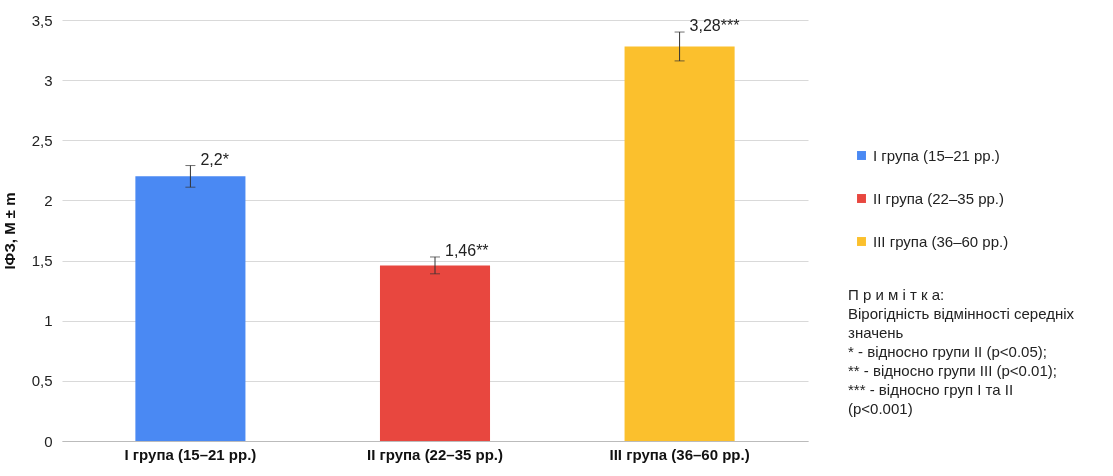 This screenshot has height=476, width=1113. Describe the element at coordinates (48, 80) in the screenshot. I see `y-tick-label: 3` at that location.